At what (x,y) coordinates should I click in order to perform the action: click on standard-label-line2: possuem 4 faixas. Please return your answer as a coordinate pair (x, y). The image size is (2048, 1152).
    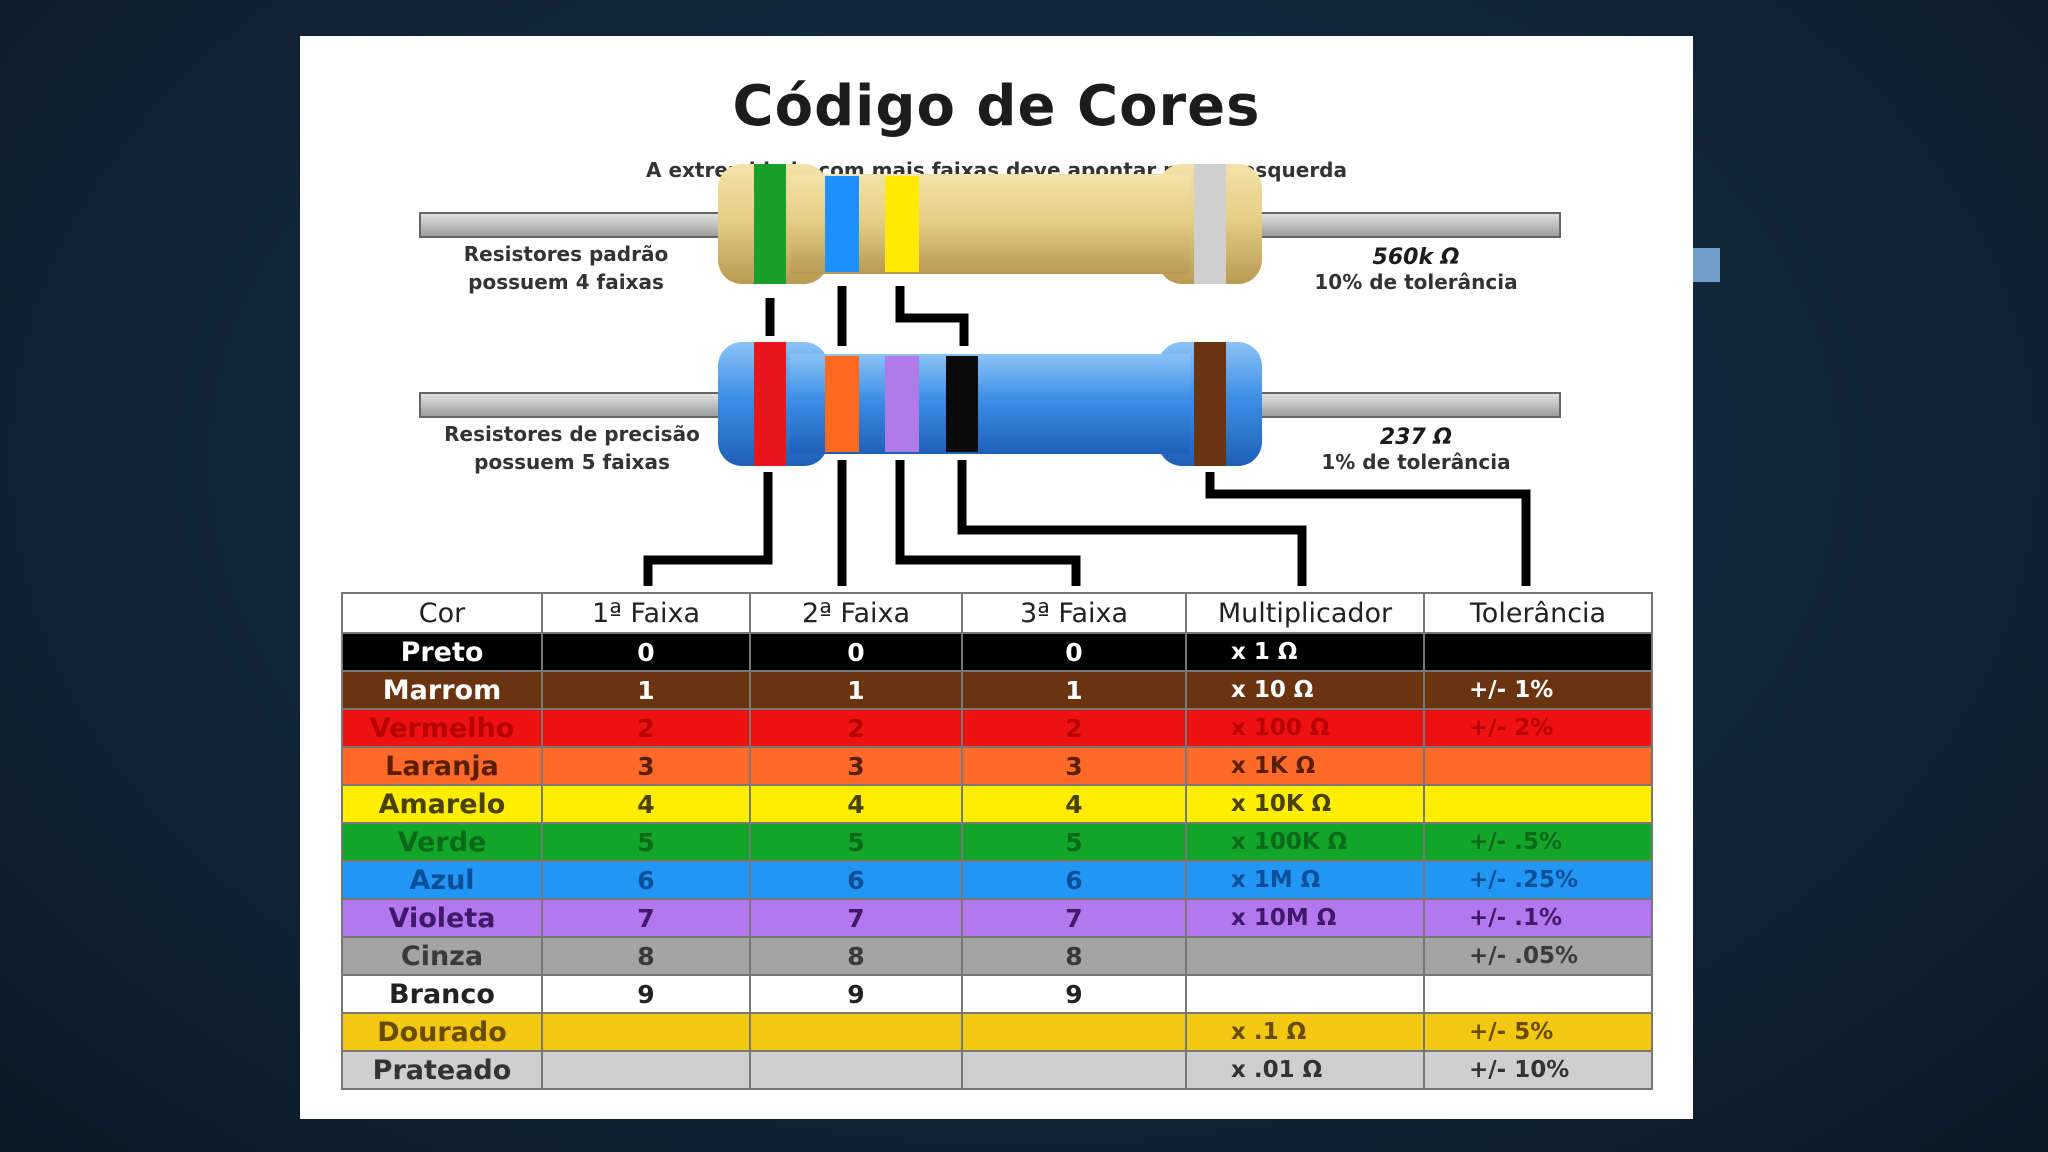
    Looking at the image, I should click on (566, 282).